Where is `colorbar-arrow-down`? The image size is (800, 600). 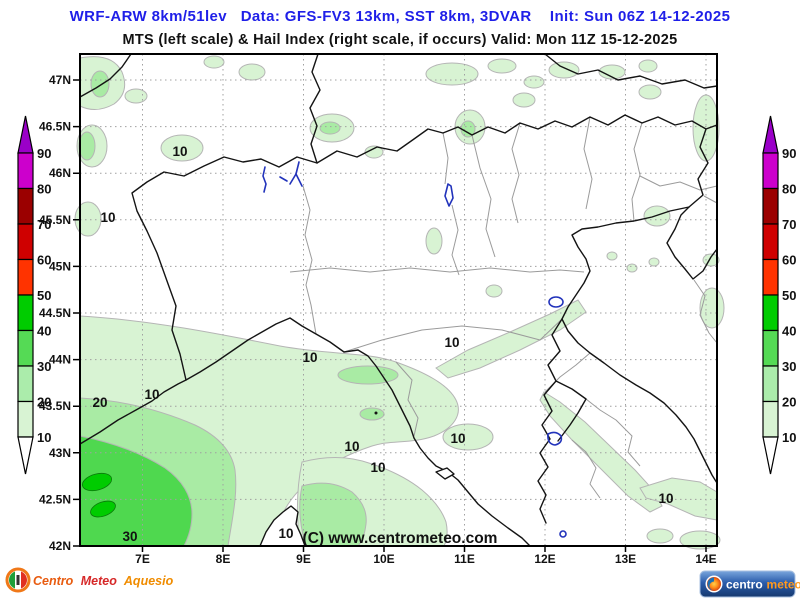
colorbar-arrow-down is located at coordinates (25, 455).